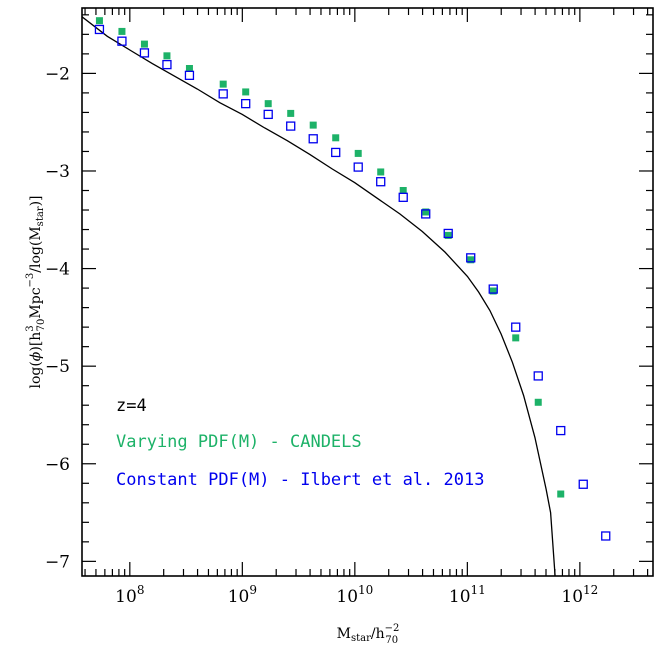  What do you see at coordinates (57, 562) in the screenshot?
I see `y-tick-label: −7` at bounding box center [57, 562].